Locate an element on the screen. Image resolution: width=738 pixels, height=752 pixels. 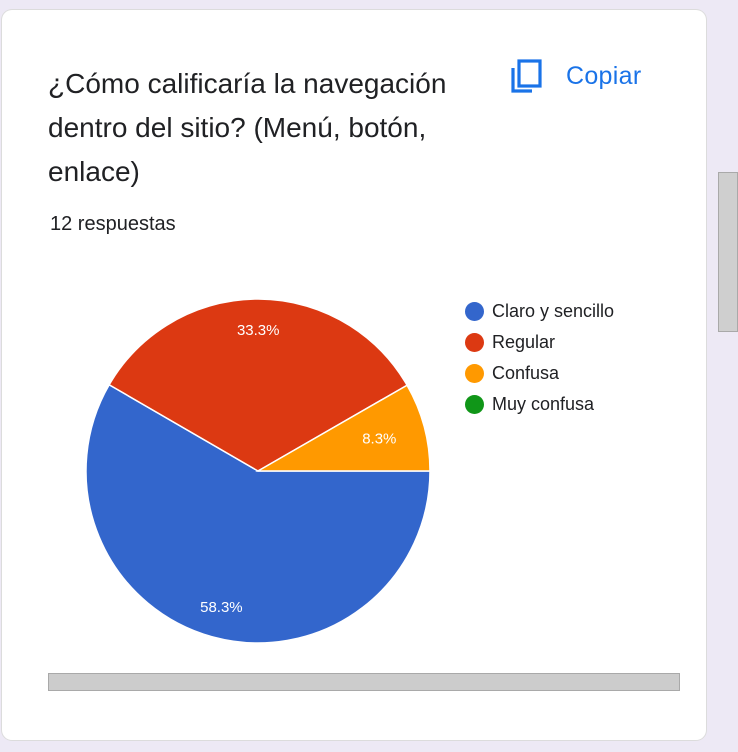
pie-slice-label-0: 58.3% is located at coordinates (221, 607).